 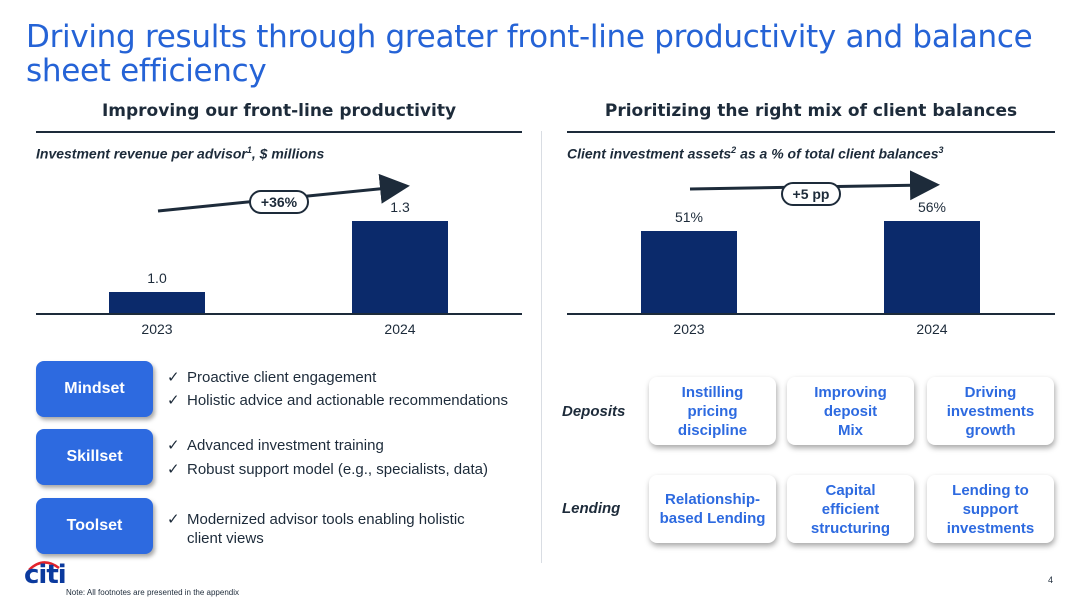 I want to click on card-driving-investments-growth: Driving investments growth, so click(x=990, y=411).